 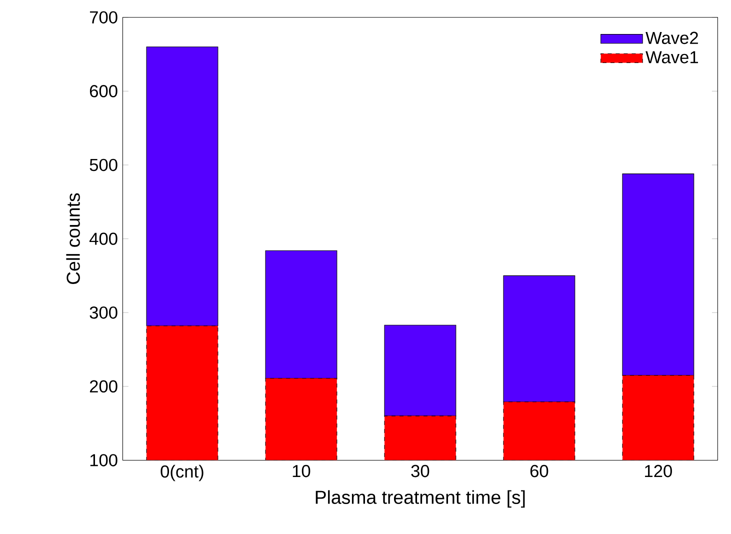 What do you see at coordinates (182, 473) in the screenshot?
I see `x-tick-label: 0(cnt)` at bounding box center [182, 473].